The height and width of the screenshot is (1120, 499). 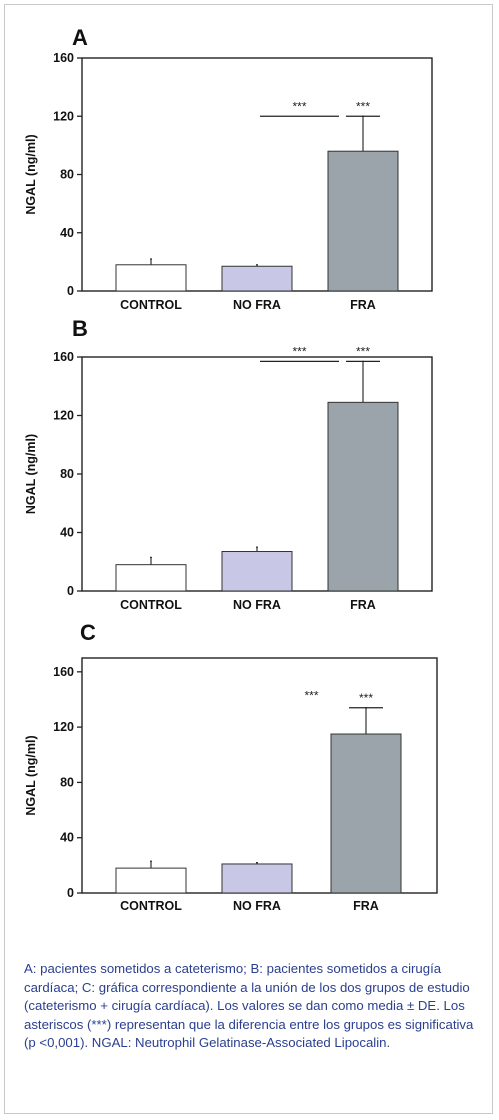 I want to click on panel-label: A, so click(x=80, y=37).